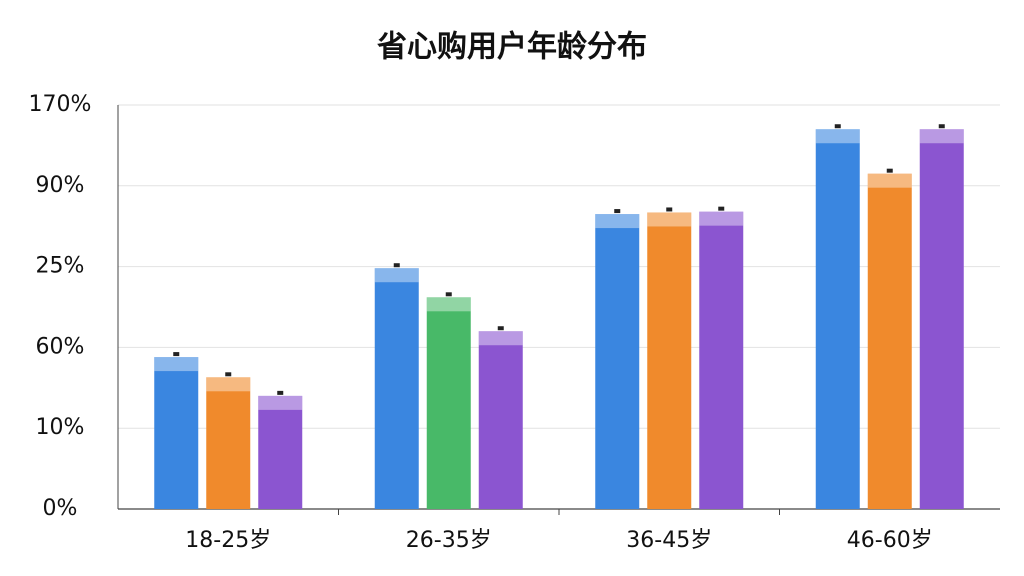 This screenshot has height=576, width=1024. Describe the element at coordinates (60, 427) in the screenshot. I see `y-tick-label: 10%` at that location.